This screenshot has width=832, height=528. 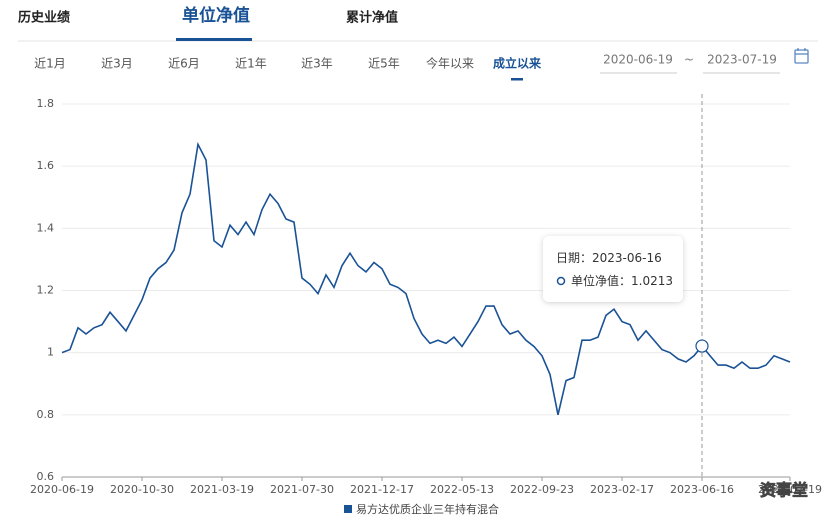 What do you see at coordinates (50, 64) in the screenshot?
I see `range-button: 近1月` at bounding box center [50, 64].